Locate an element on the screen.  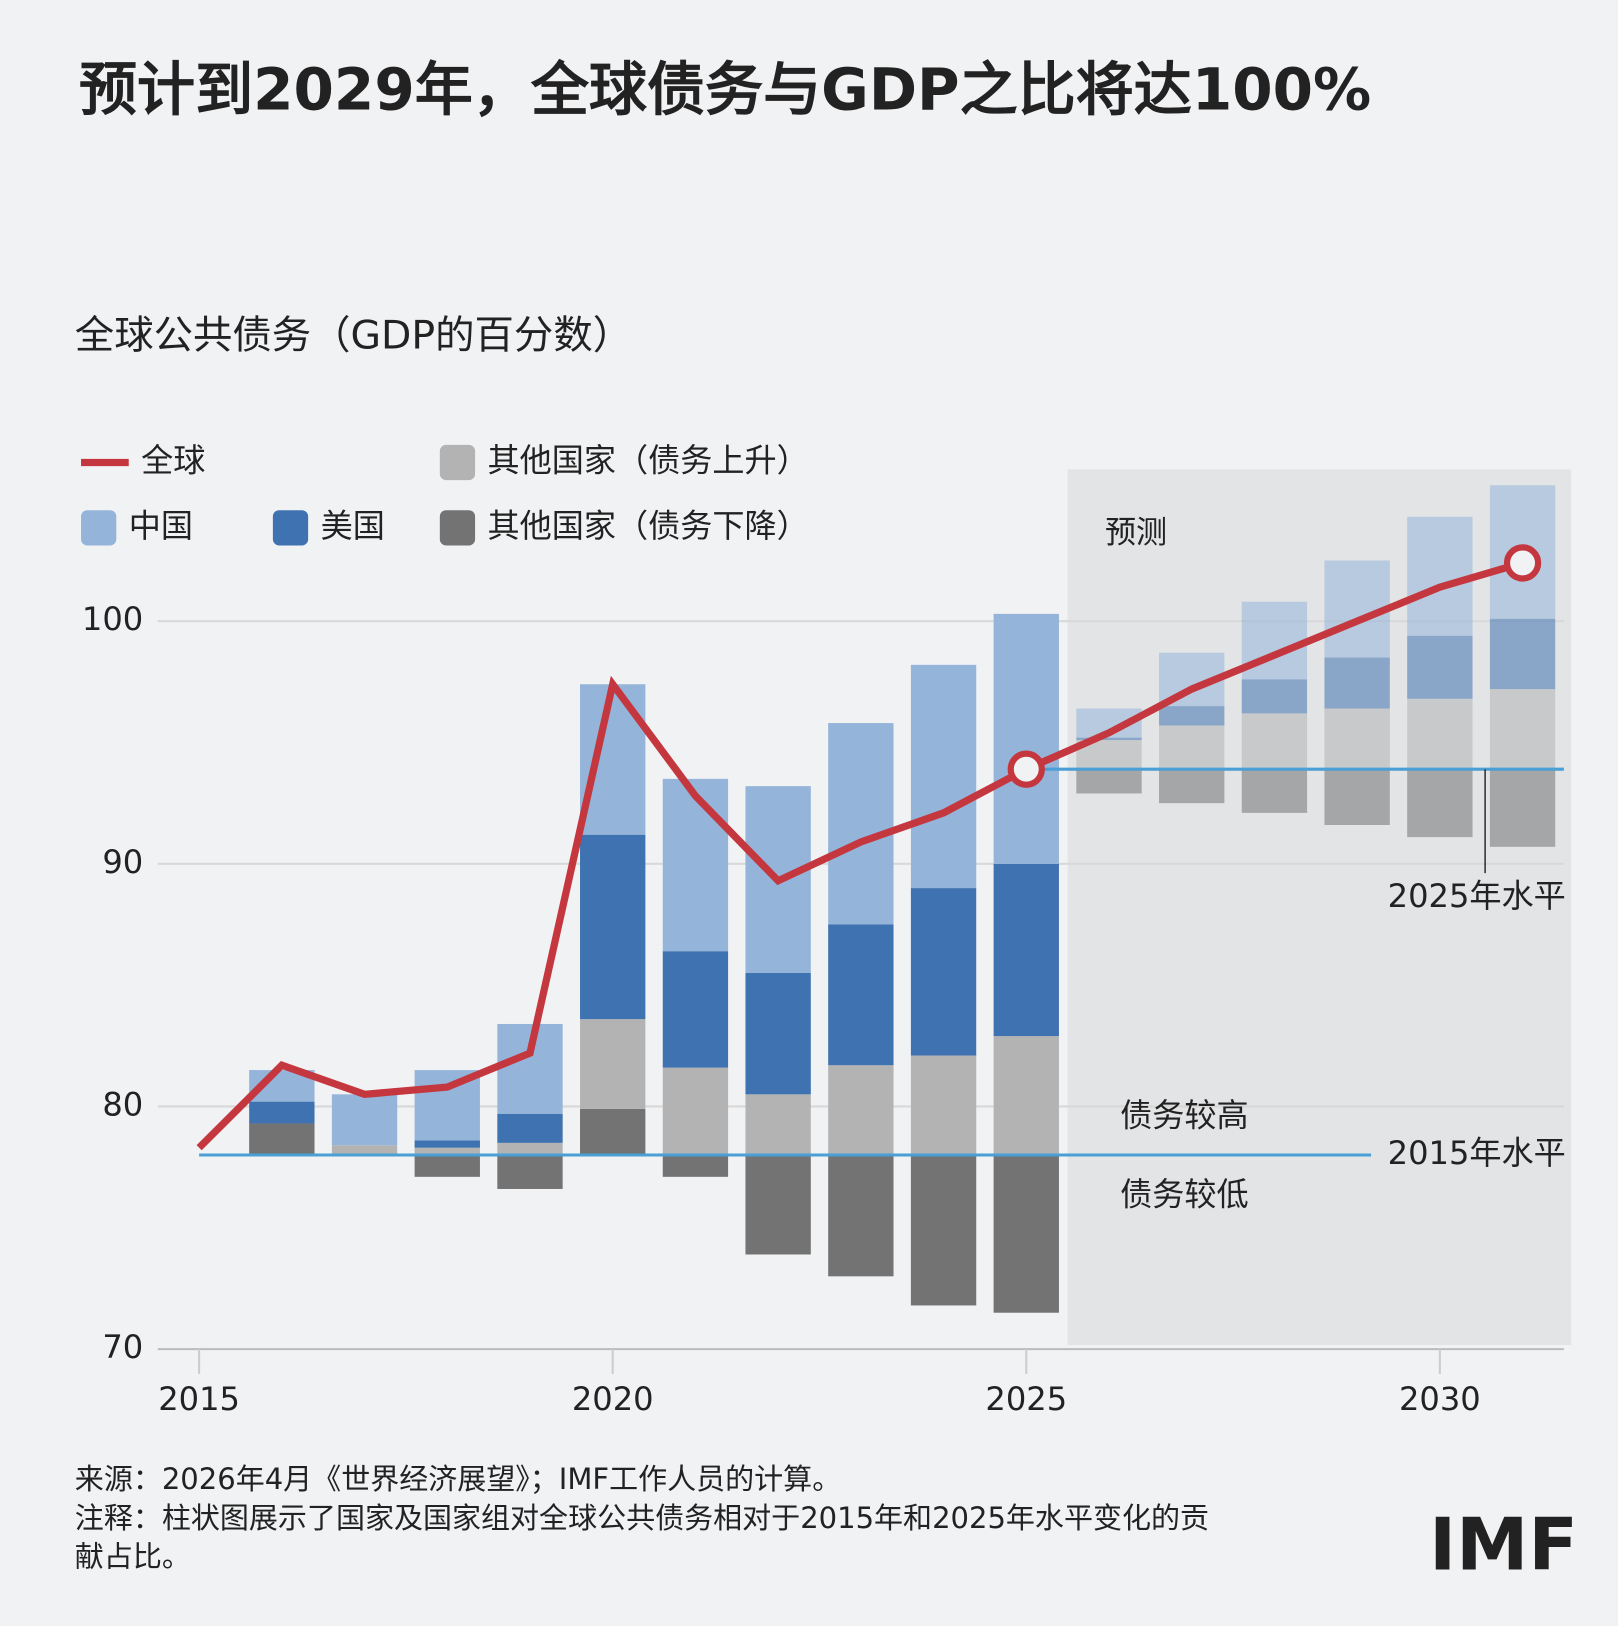
x-tick-label: 2025 is located at coordinates (1026, 1399).